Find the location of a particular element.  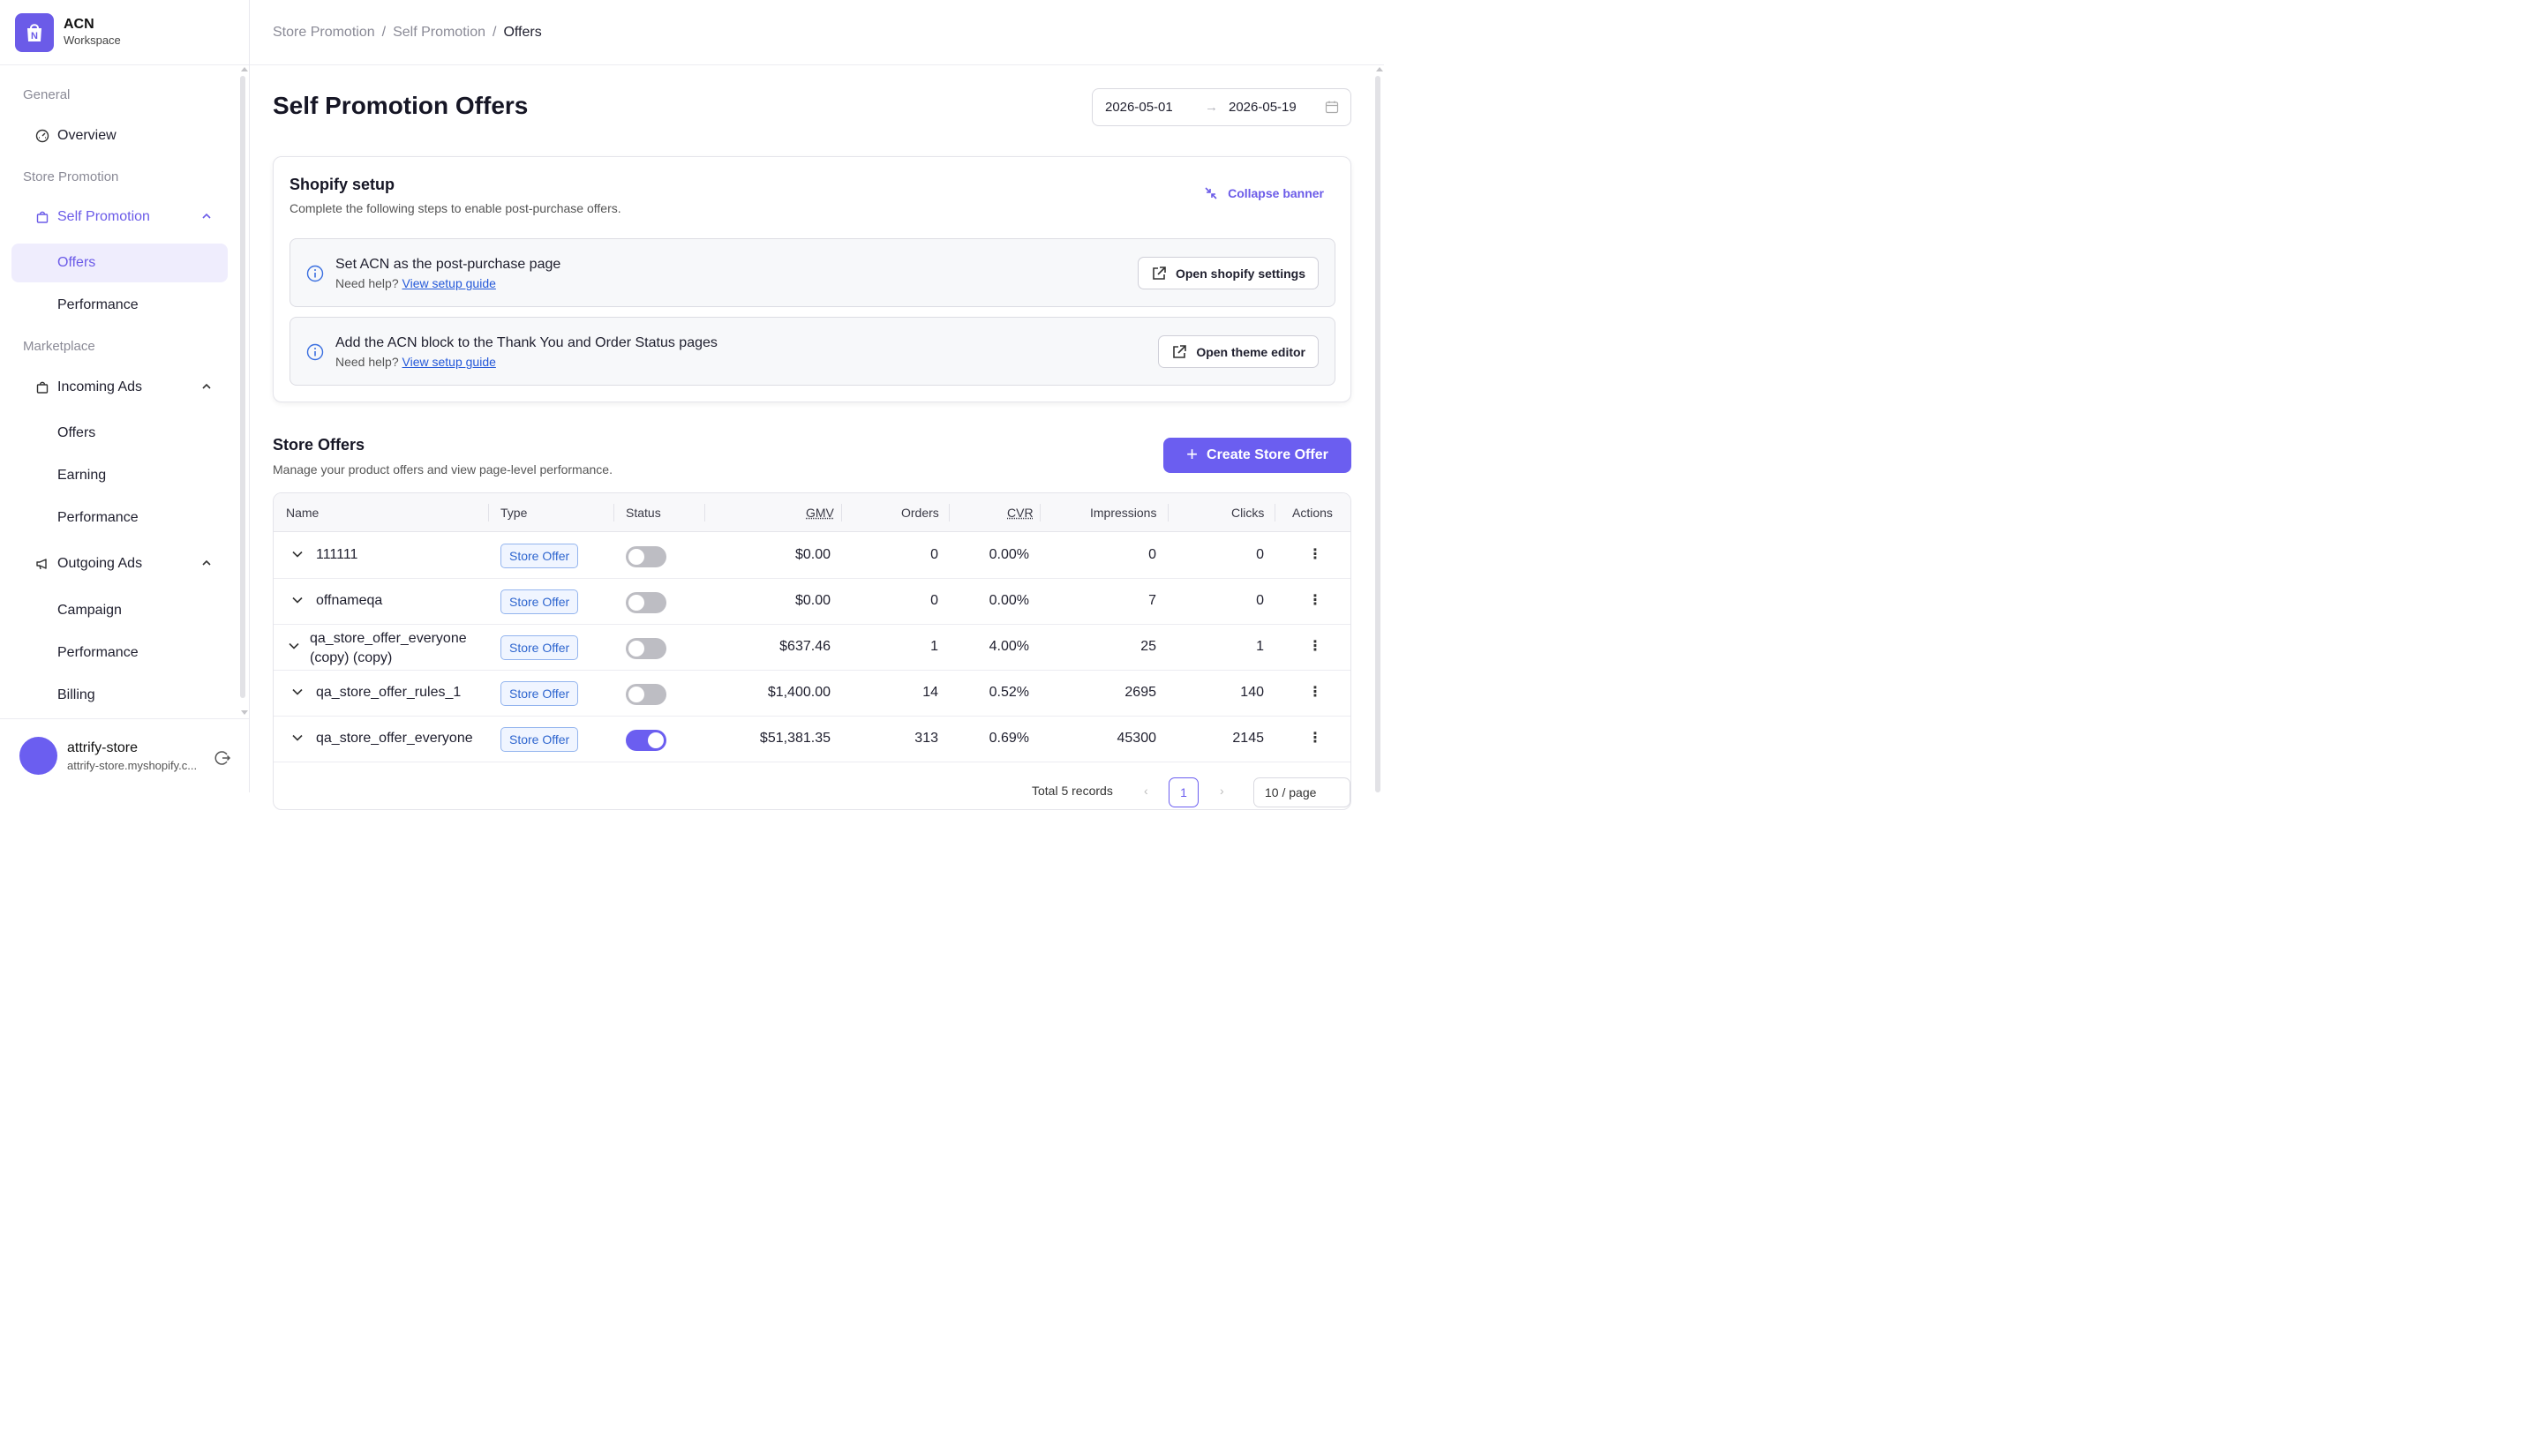

pagination-prev-button: ‹ is located at coordinates (1146, 791).